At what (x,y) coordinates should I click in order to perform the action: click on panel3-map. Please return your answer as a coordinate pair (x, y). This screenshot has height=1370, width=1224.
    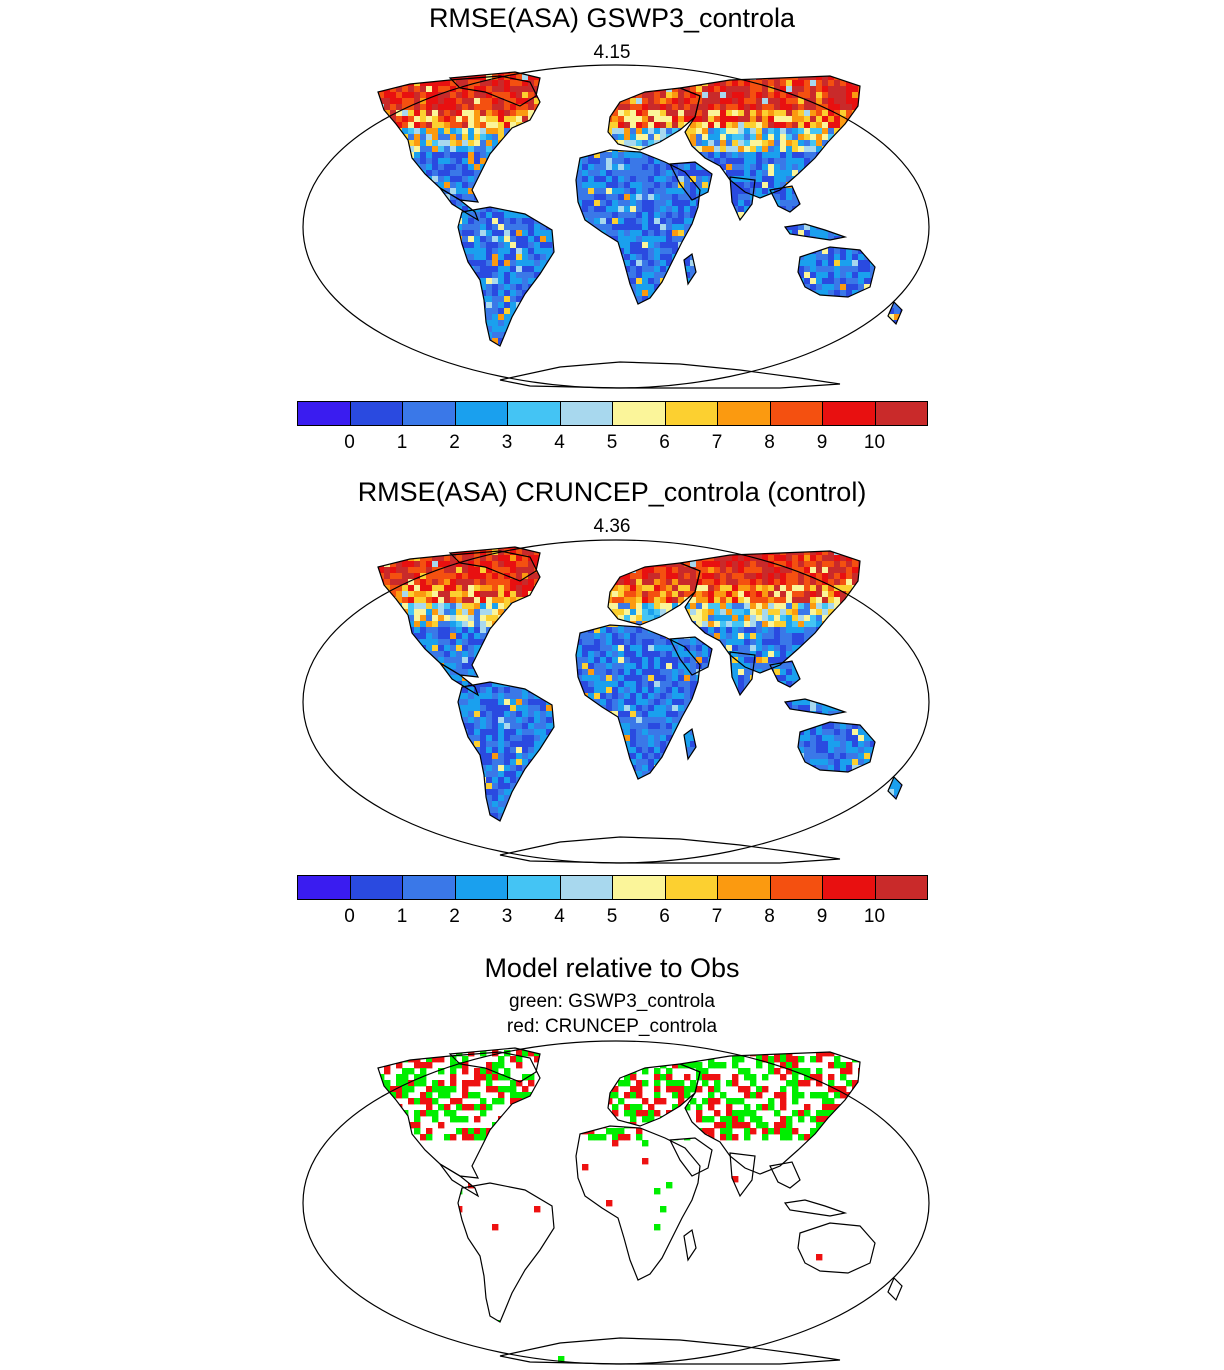
    Looking at the image, I should click on (616, 1203).